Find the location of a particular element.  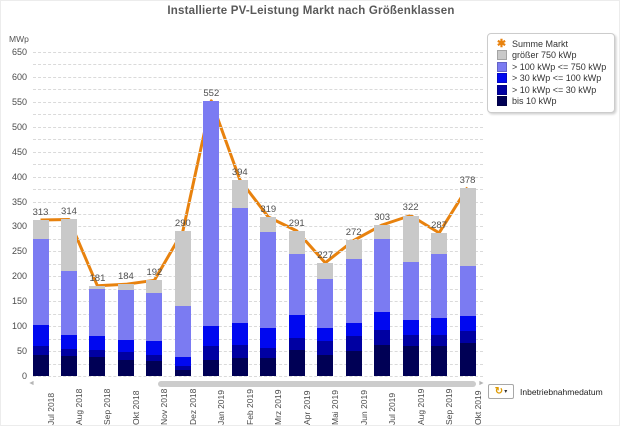

dimension-refresh-button: ↻ ▾ is located at coordinates (501, 391).